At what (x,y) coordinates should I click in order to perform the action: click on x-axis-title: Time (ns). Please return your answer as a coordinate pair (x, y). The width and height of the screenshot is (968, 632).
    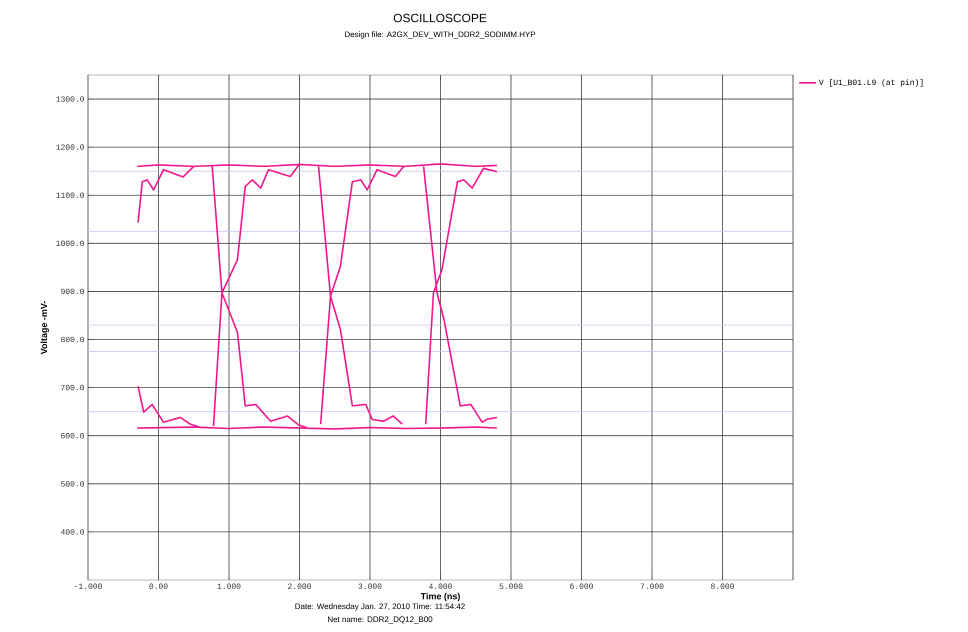
    Looking at the image, I should click on (440, 597).